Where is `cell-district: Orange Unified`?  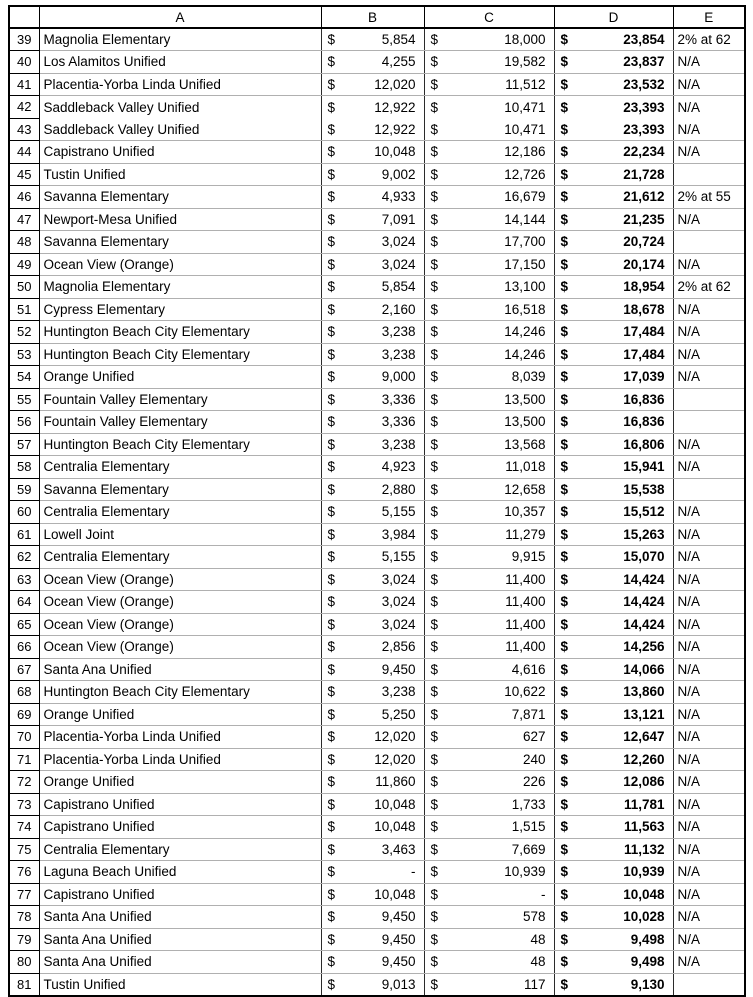 cell-district: Orange Unified is located at coordinates (180, 714).